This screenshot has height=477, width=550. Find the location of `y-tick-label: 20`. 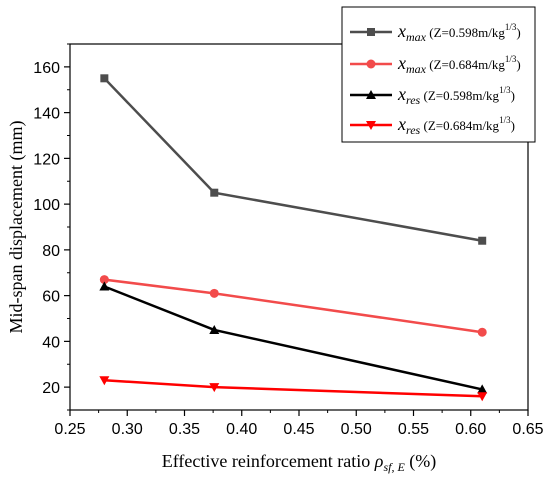

y-tick-label: 20 is located at coordinates (51, 388).